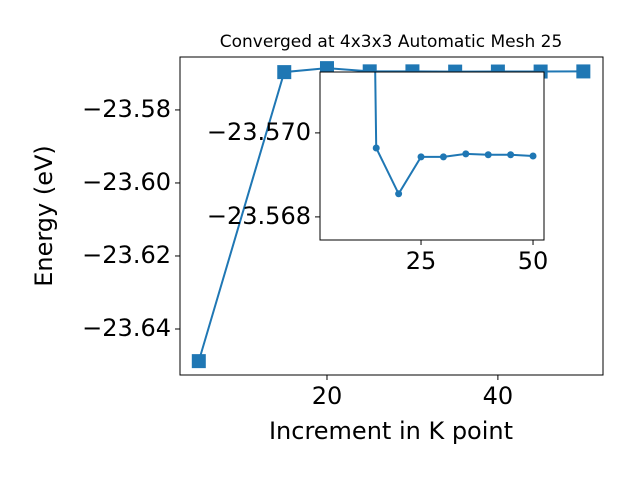 The image size is (640, 480). I want to click on y-tick-label: −23.568, so click(259, 216).